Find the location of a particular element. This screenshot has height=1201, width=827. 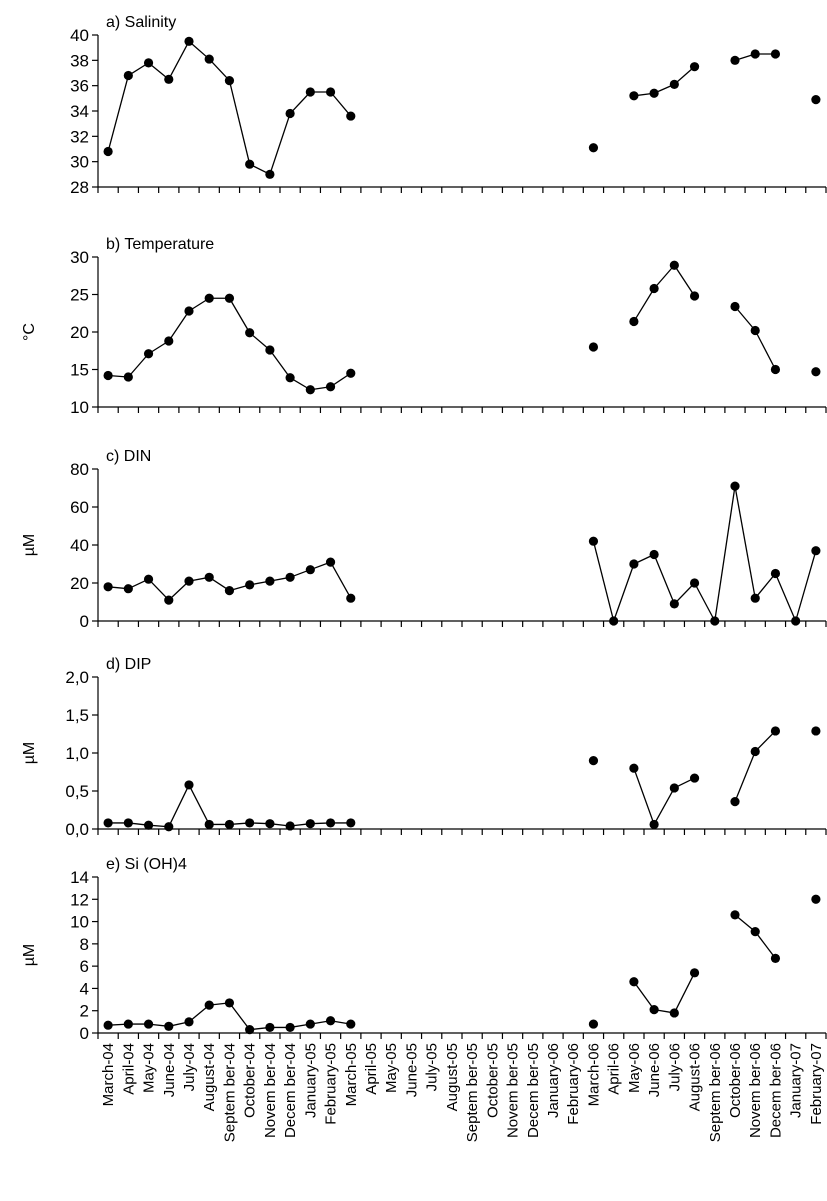

panel-1: 28 30 32 34 36 38 40 a) Salinity is located at coordinates (448, 105).